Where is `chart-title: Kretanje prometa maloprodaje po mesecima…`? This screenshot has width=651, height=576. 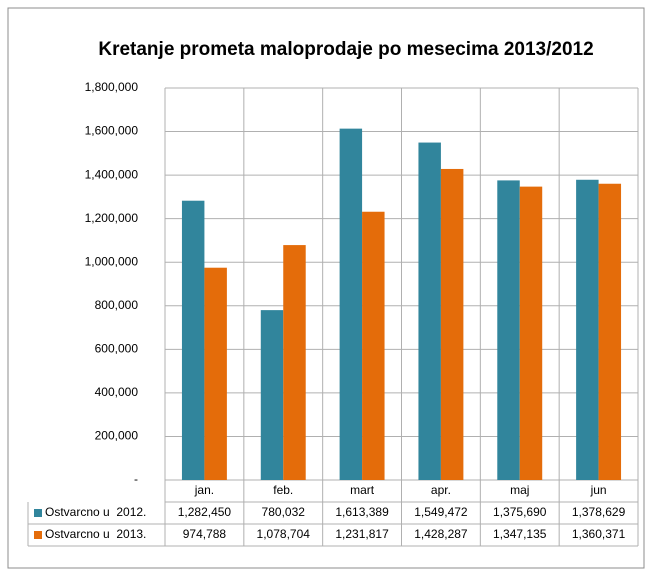 chart-title: Kretanje prometa maloprodaje po mesecima… is located at coordinates (345, 49).